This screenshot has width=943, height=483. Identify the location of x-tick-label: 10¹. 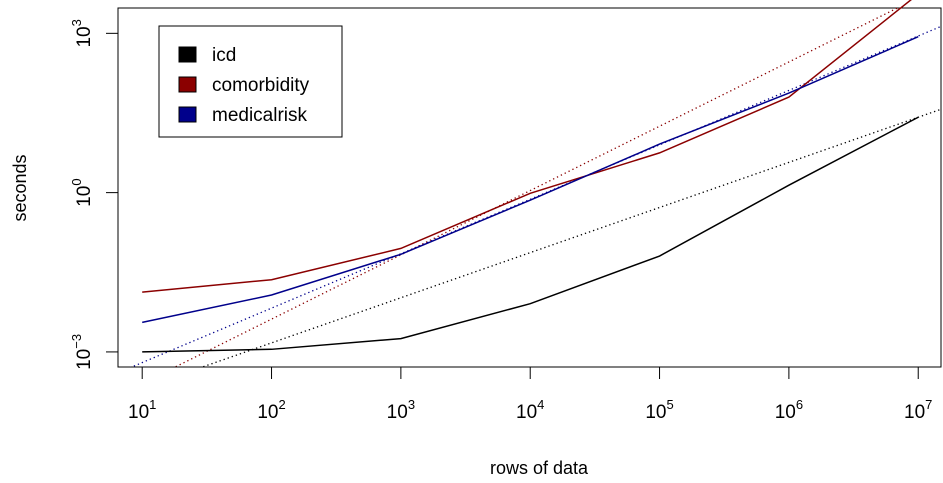
(142, 410).